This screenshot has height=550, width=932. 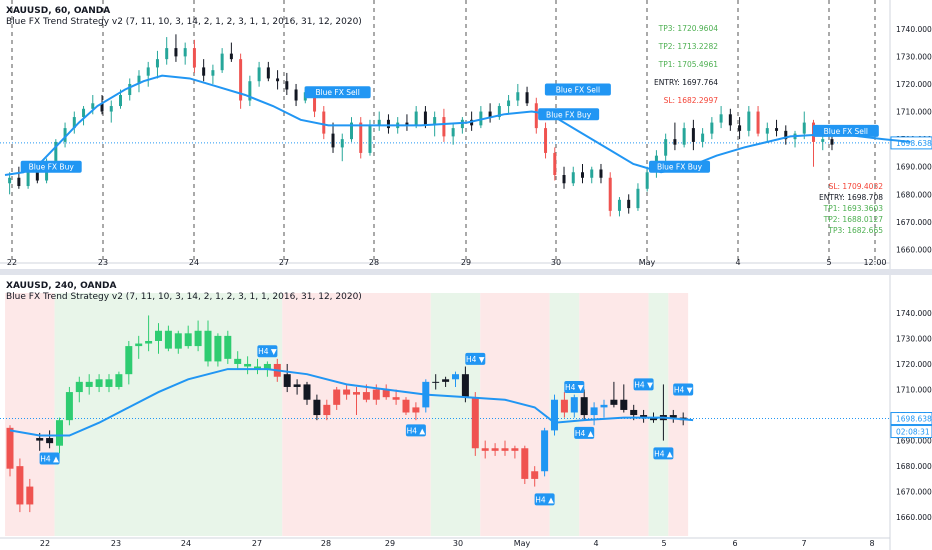 What do you see at coordinates (911, 143) in the screenshot?
I see `current-price-tag` at bounding box center [911, 143].